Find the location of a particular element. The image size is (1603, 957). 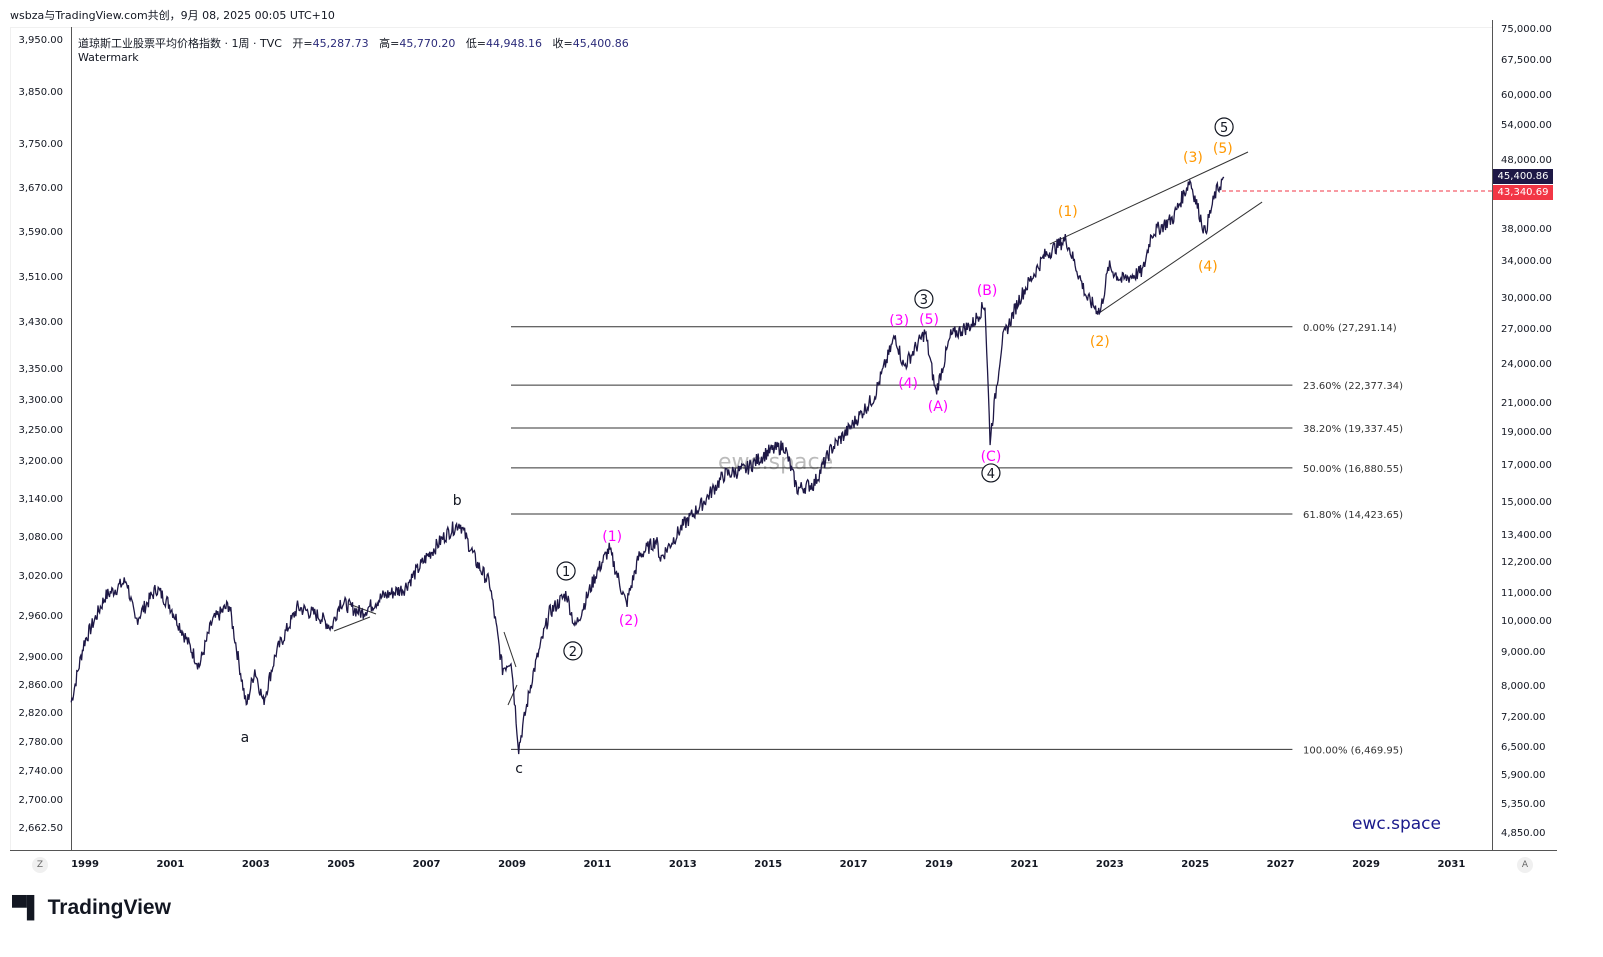

left-axis-tick-label: 3,430.00 is located at coordinates (40, 322).